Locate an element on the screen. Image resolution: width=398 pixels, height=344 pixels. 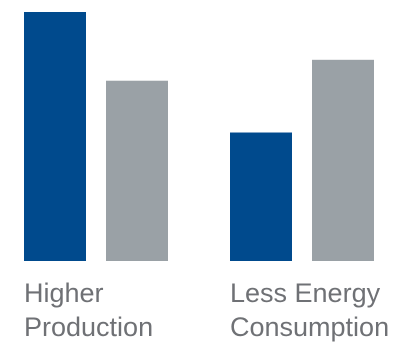
category-label-line: Production is located at coordinates (89, 327).